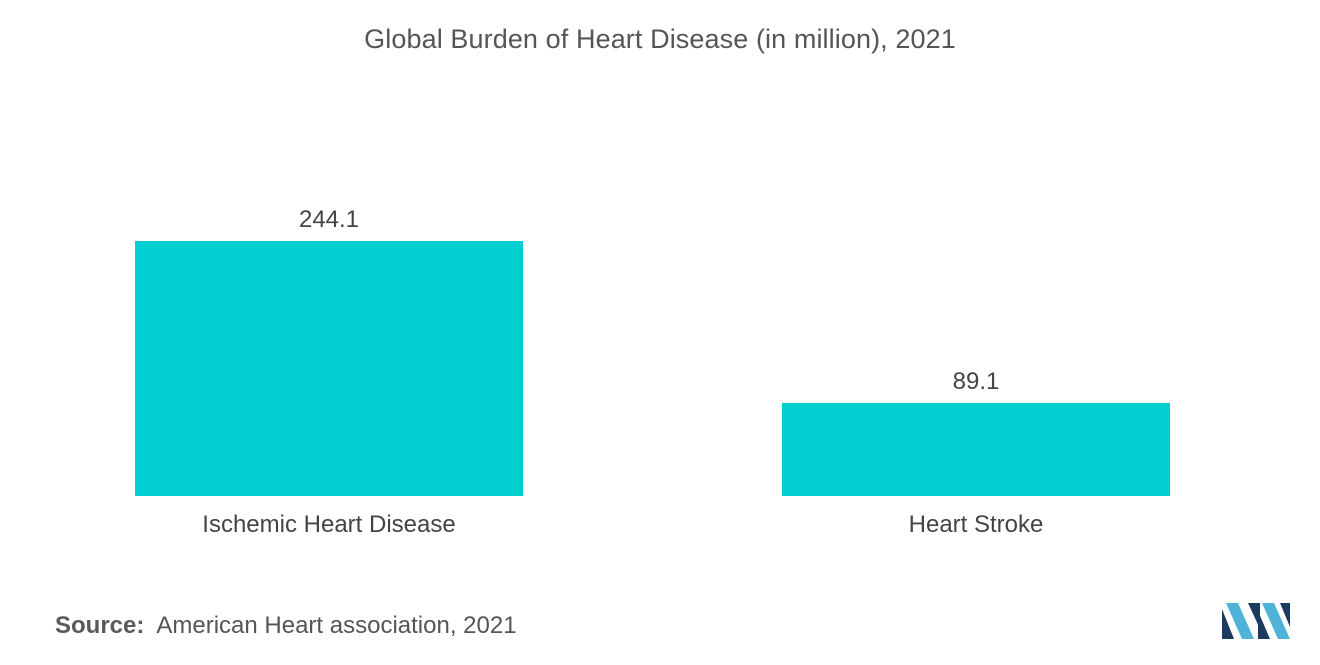 The height and width of the screenshot is (665, 1320). I want to click on logo-right-dark-shape, so click(1264, 625).